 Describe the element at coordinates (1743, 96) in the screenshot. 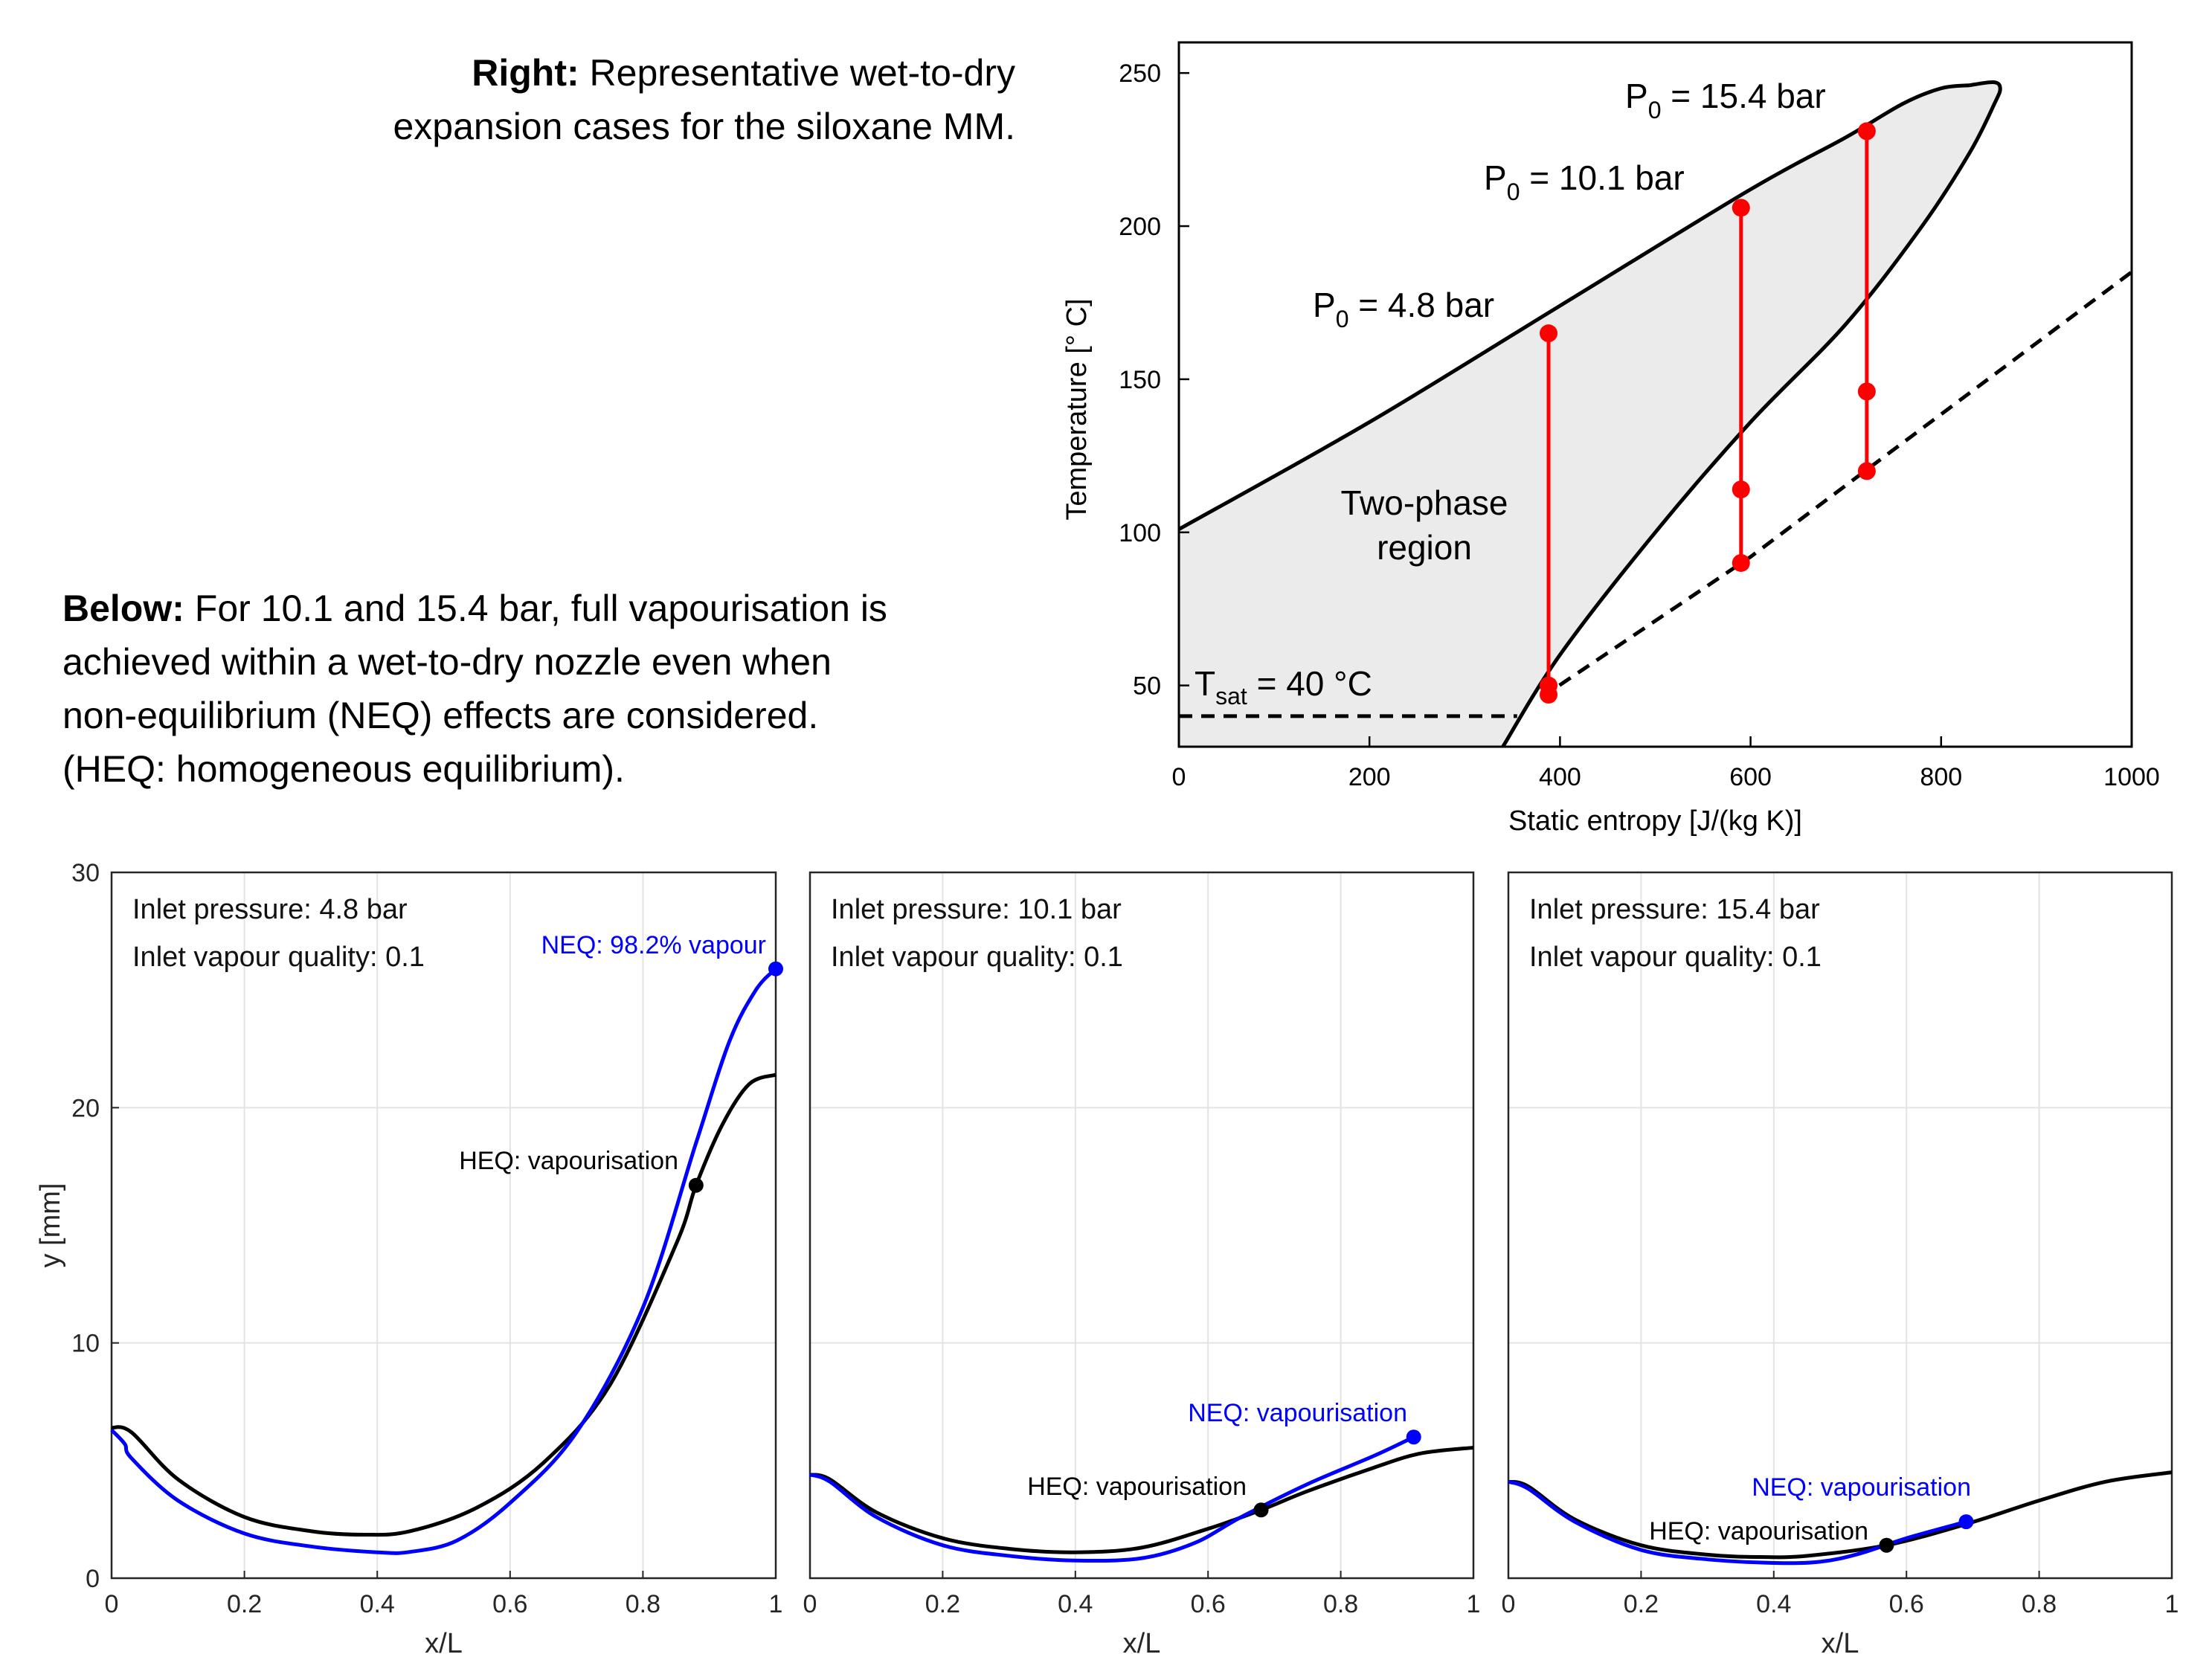

I see `case-2-label-rest: = 15.4 bar` at that location.